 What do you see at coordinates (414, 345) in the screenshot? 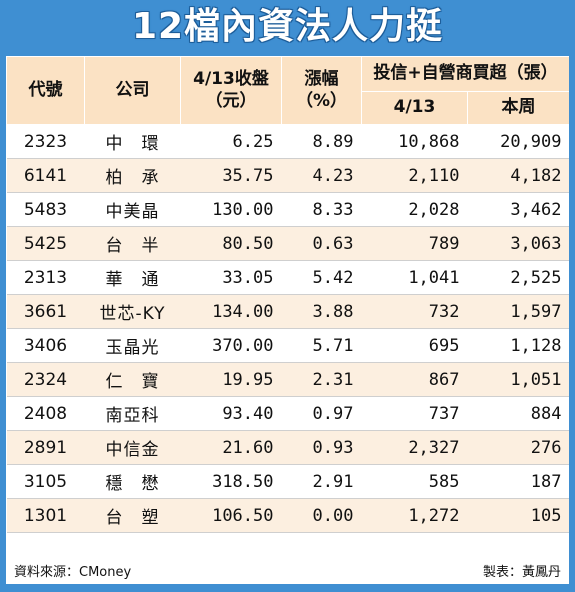
I see `cell-net-buy-day: 695` at bounding box center [414, 345].